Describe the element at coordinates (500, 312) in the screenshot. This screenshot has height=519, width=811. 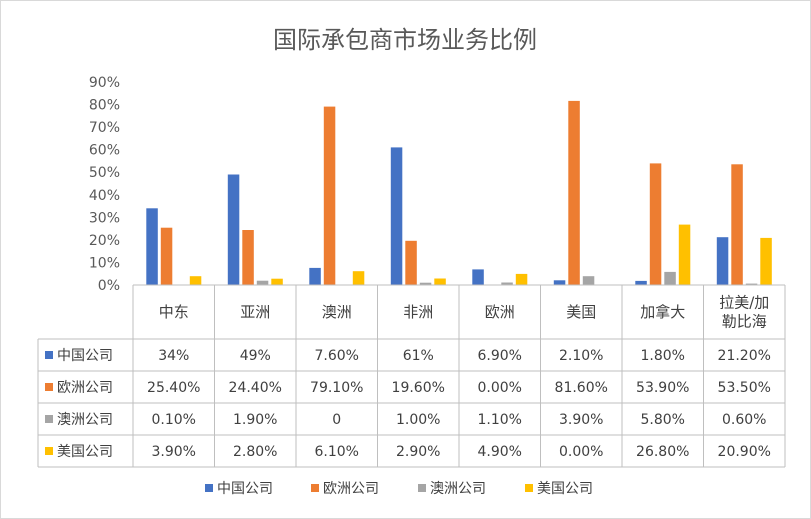
I see `x-tick-label: 欧洲` at that location.